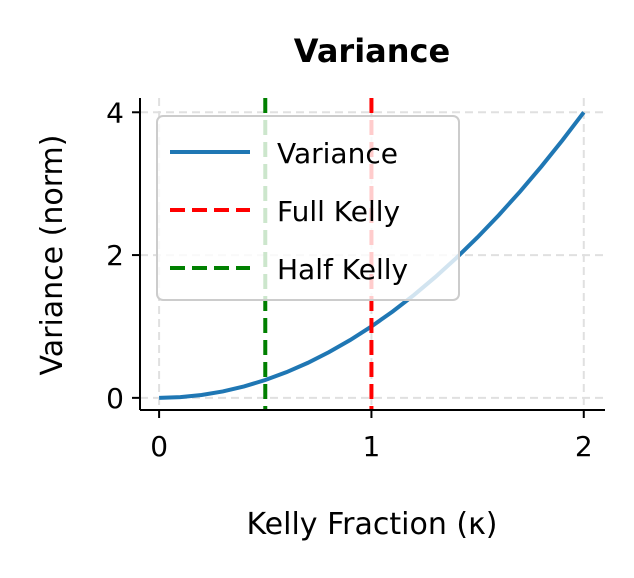 The image size is (634, 578). Describe the element at coordinates (584, 446) in the screenshot. I see `x-tick-label: 2` at that location.